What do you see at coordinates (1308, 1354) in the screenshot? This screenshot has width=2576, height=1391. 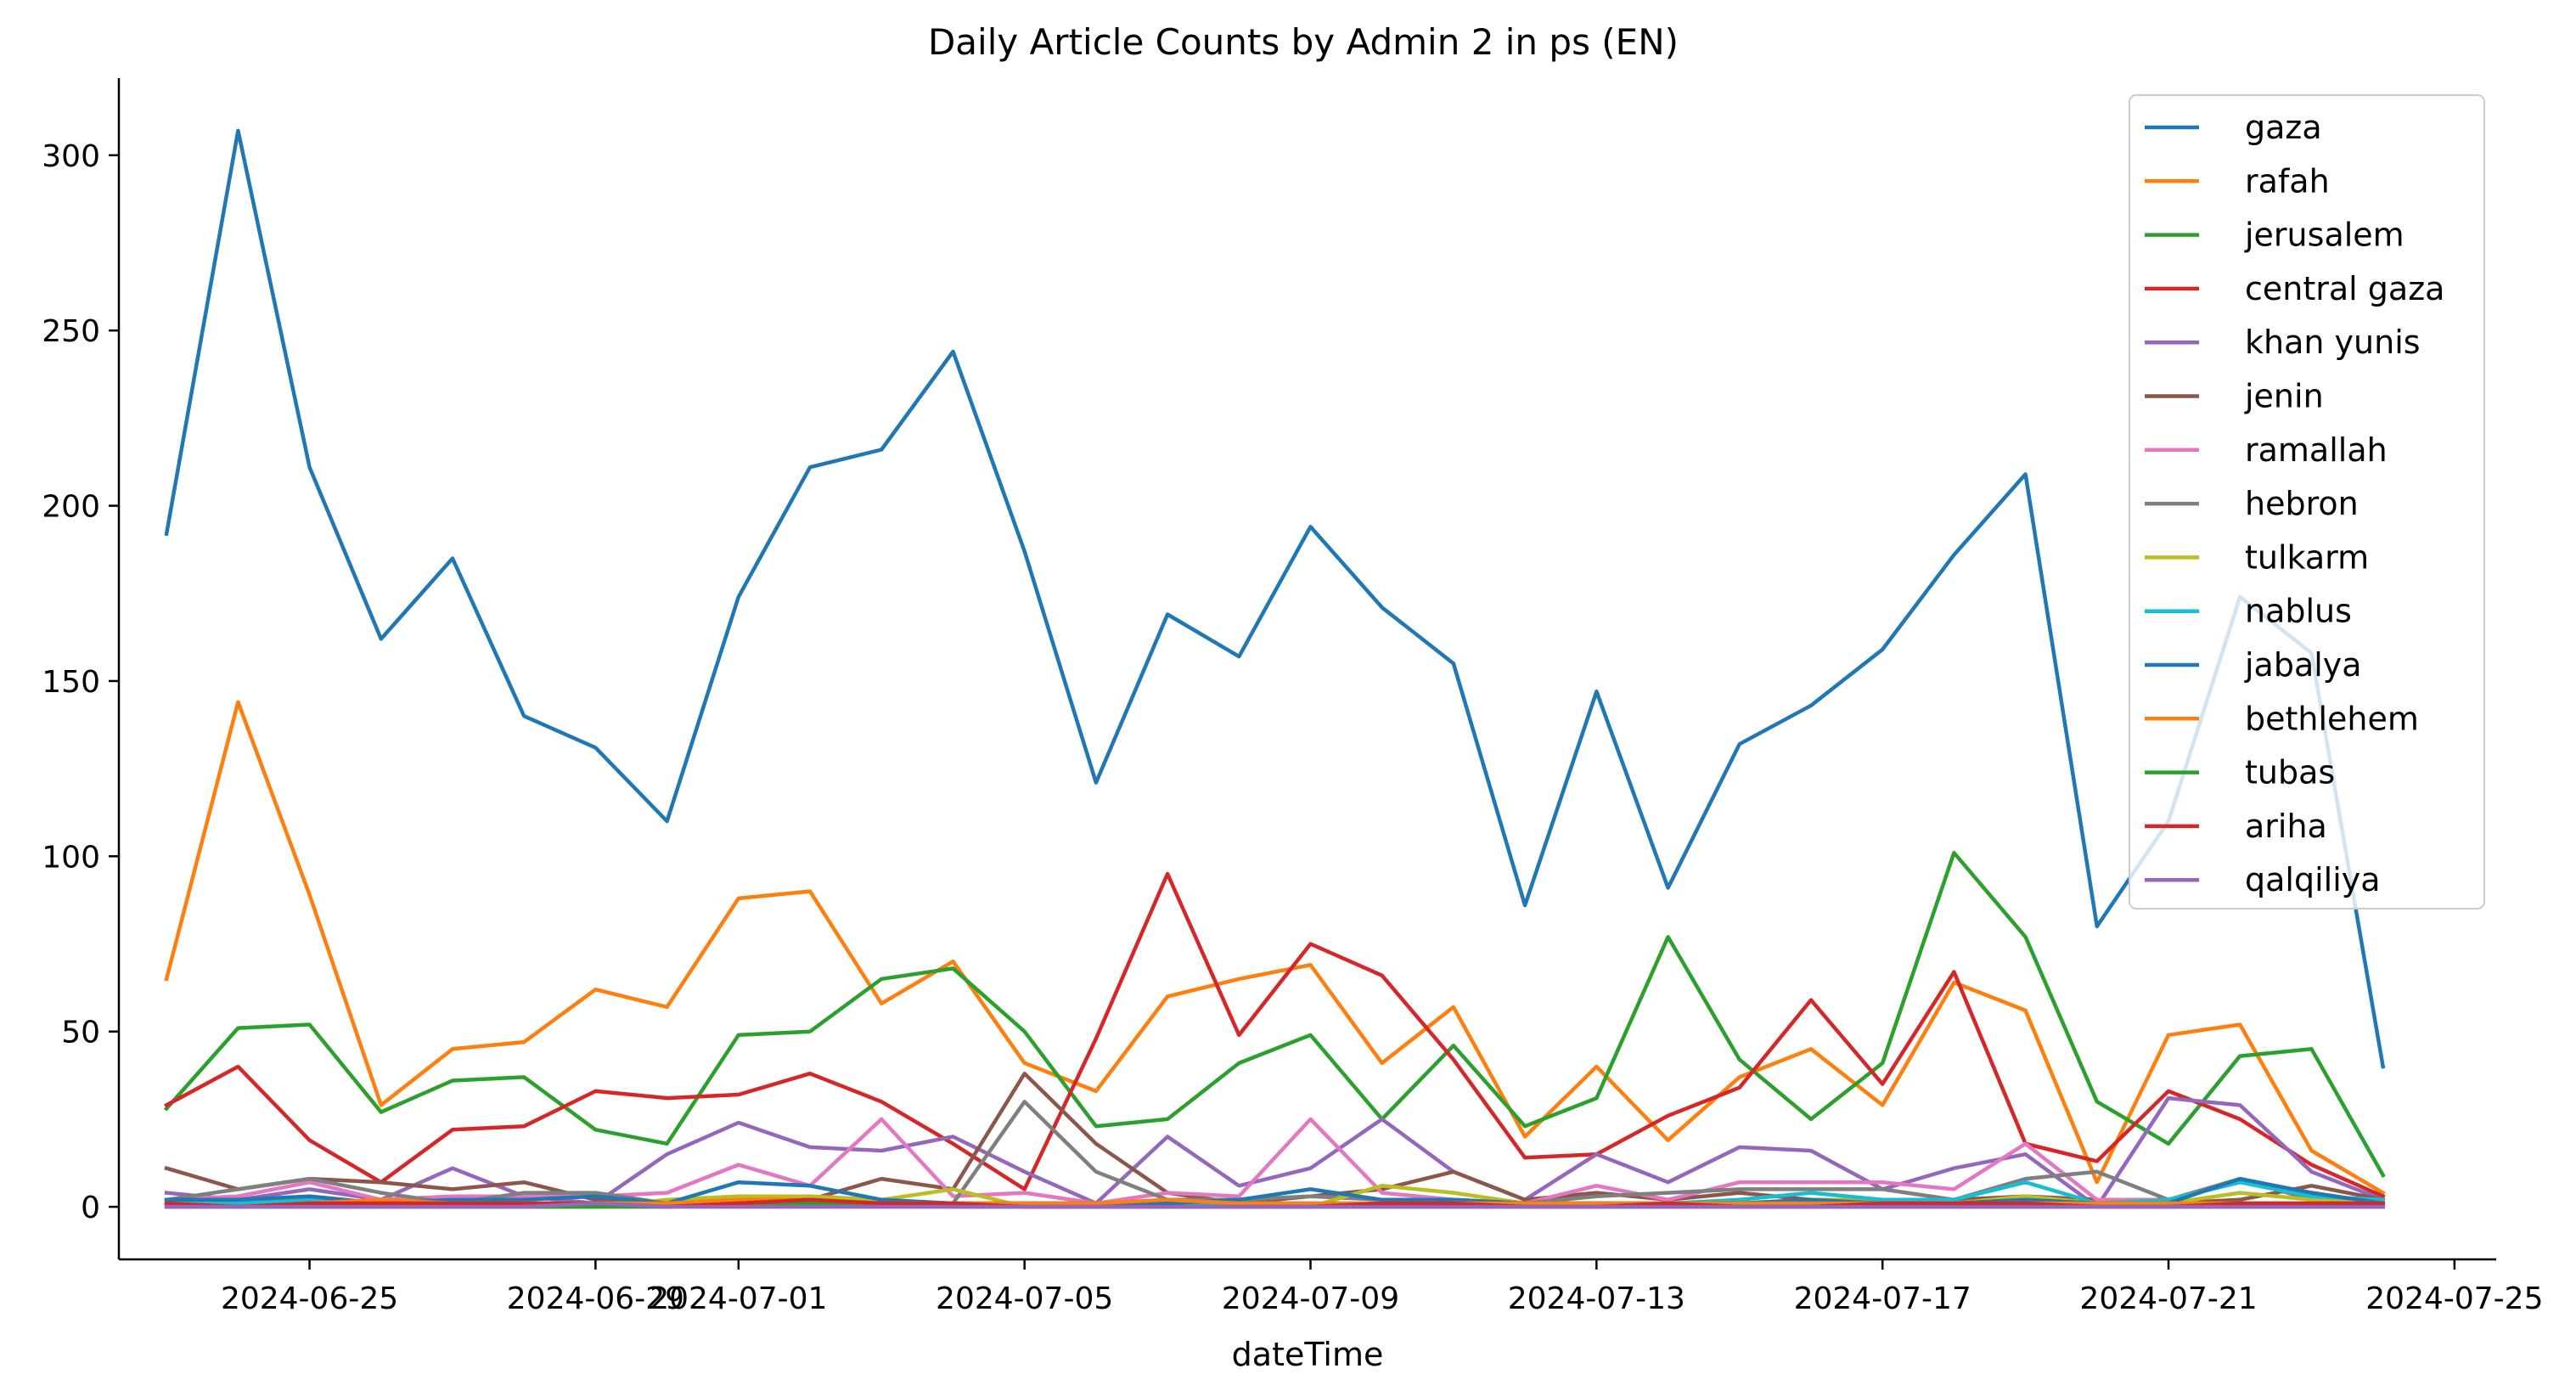 I see `x-axis-label: dateTime` at bounding box center [1308, 1354].